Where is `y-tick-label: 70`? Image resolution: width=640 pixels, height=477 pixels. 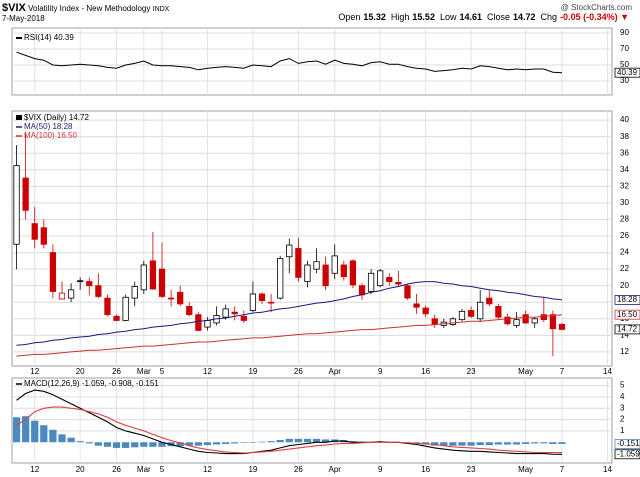 y-tick-label: 70 is located at coordinates (624, 48).